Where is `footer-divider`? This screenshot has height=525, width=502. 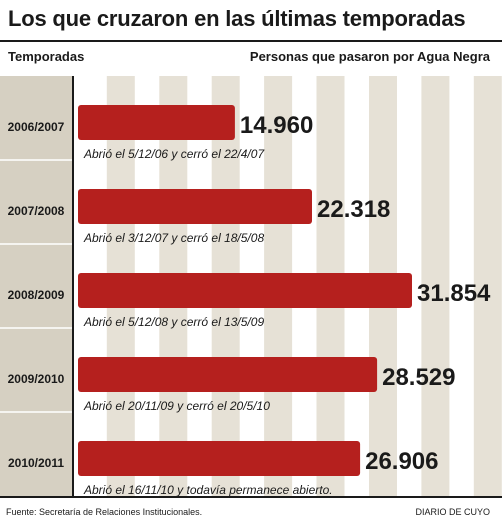 footer-divider is located at coordinates (251, 497).